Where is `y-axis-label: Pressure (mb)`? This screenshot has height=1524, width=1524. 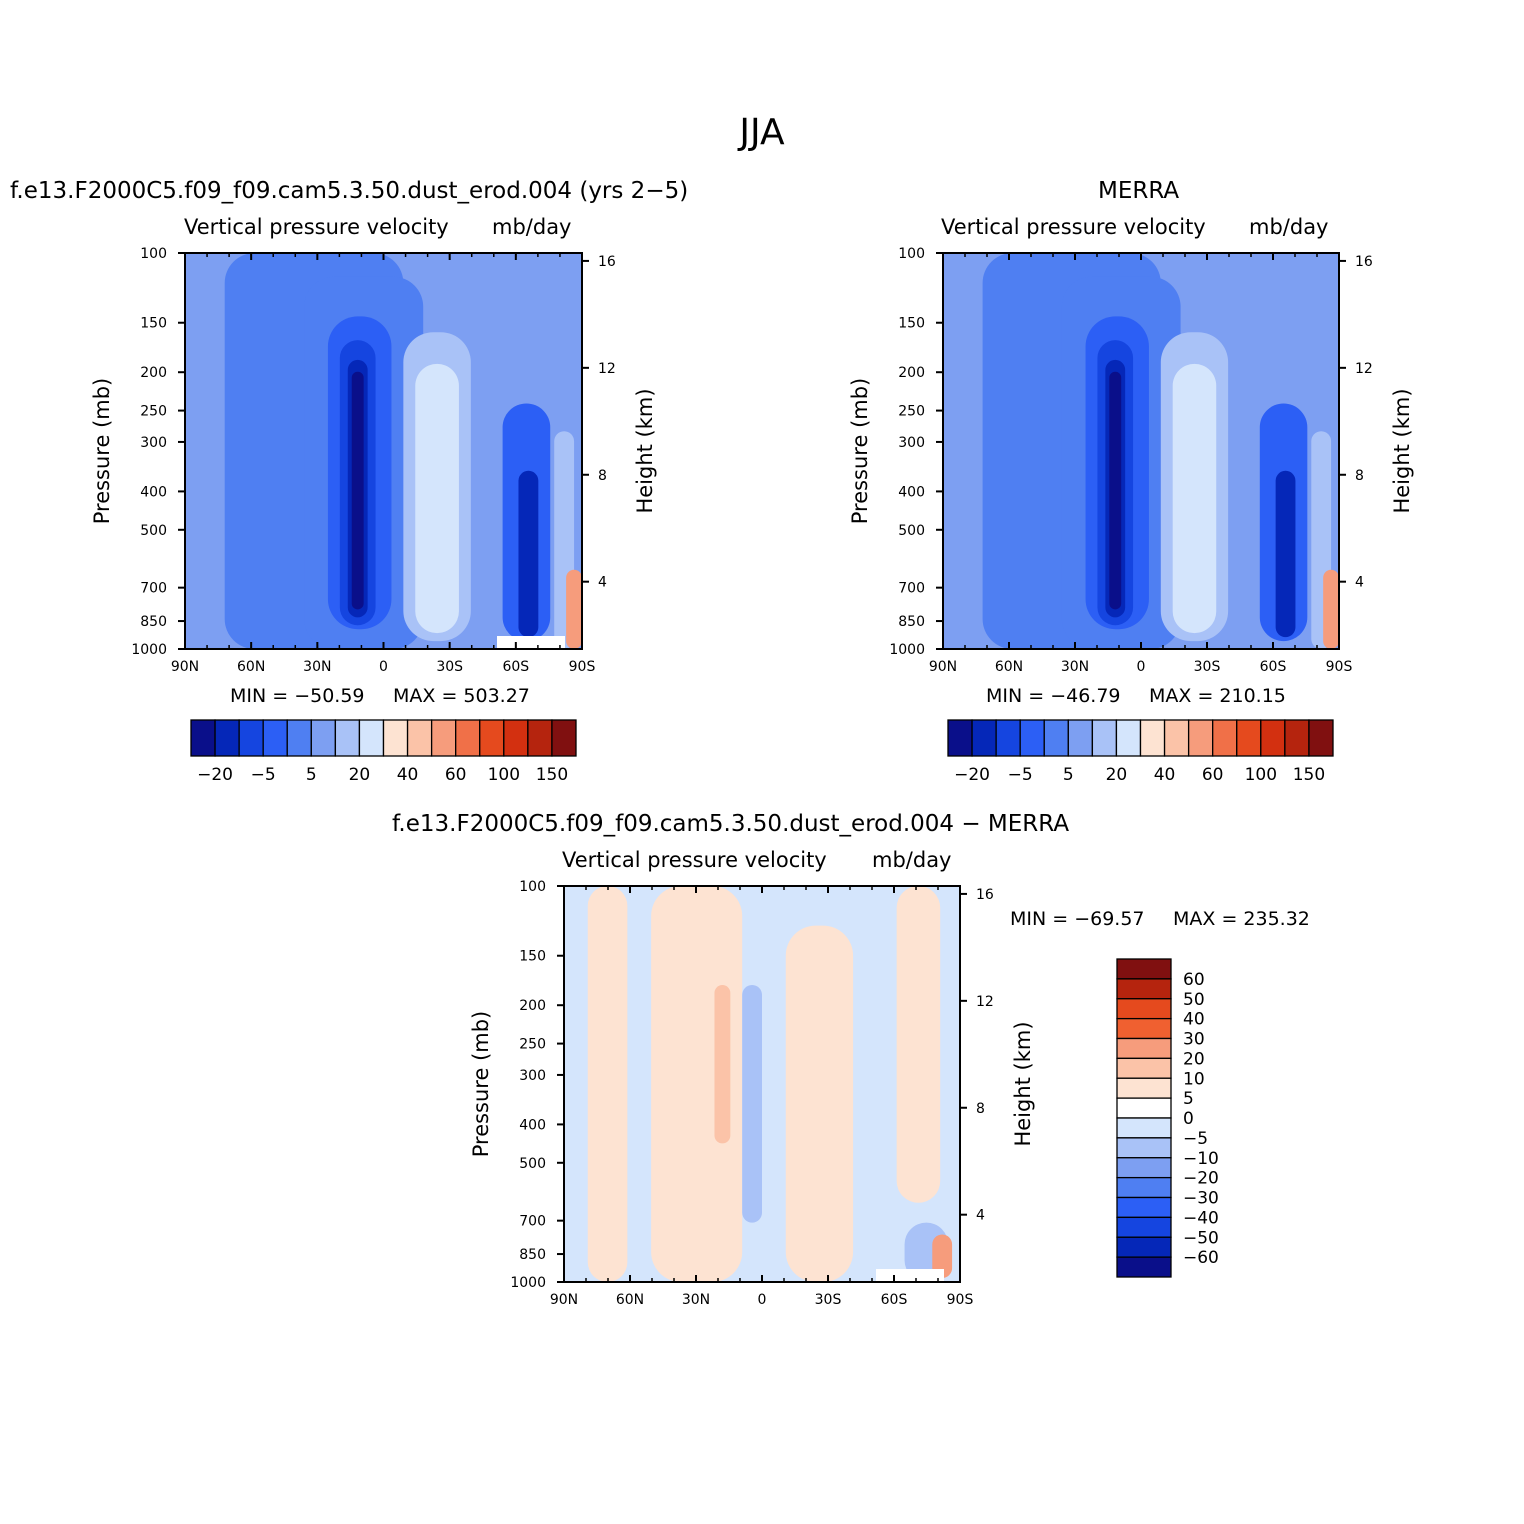
y-axis-label: Pressure (mb) is located at coordinates (481, 1084).